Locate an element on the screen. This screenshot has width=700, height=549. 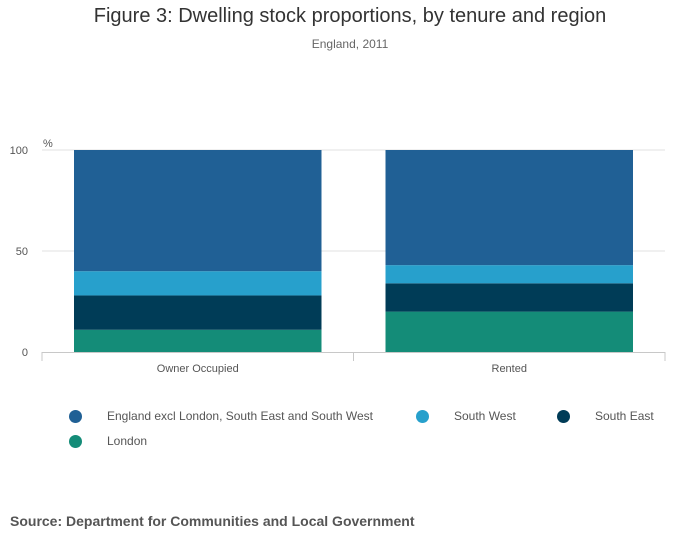
bar-segment-rented-south-east is located at coordinates (509, 297).